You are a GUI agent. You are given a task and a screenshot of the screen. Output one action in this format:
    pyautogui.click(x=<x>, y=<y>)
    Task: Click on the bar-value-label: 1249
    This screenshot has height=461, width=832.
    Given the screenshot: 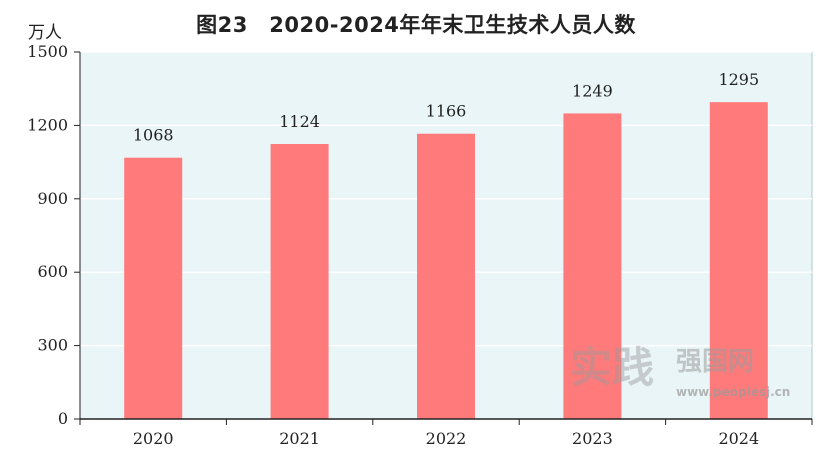 What is the action you would take?
    pyautogui.click(x=592, y=90)
    